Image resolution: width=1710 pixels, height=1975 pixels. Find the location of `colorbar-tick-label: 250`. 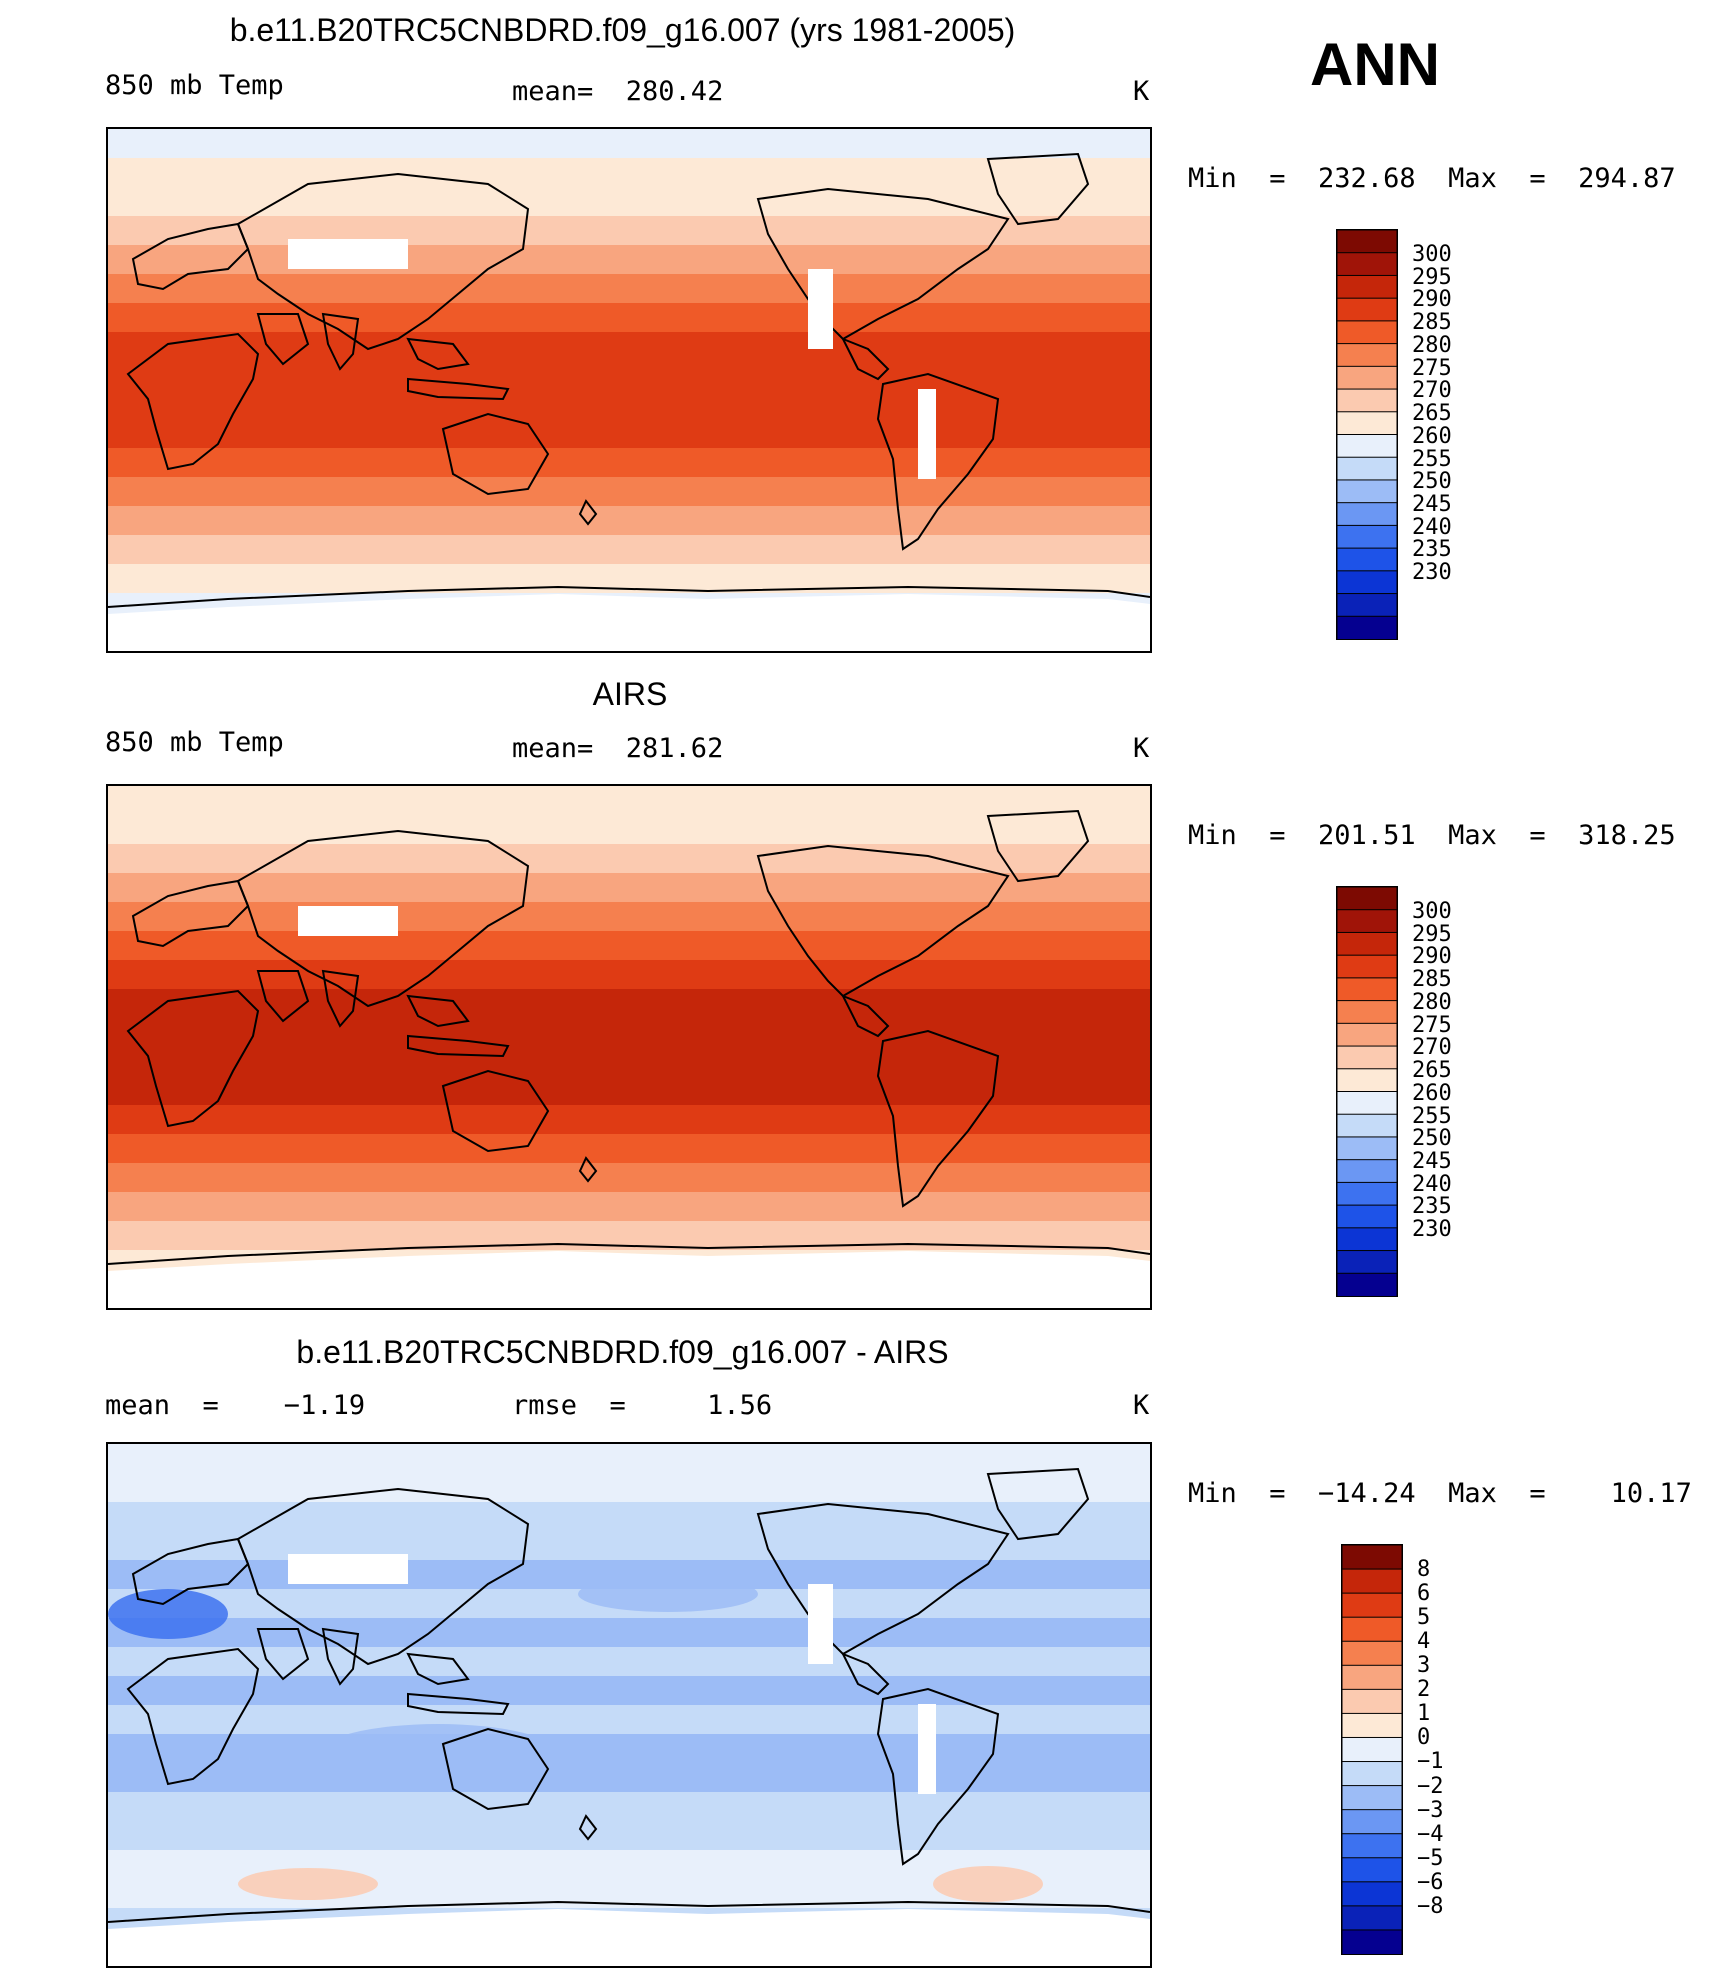

colorbar-tick-label: 250 is located at coordinates (1432, 482).